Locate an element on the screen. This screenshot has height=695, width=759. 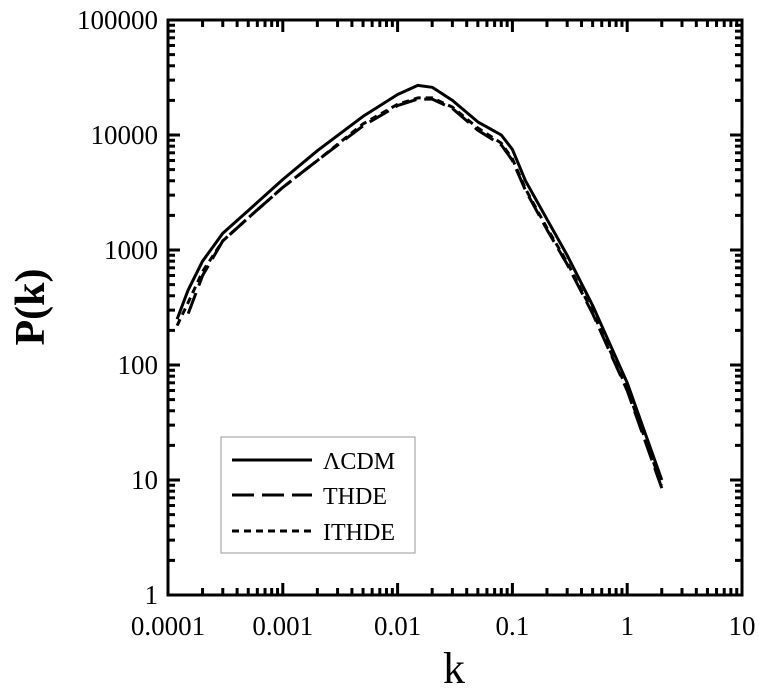
legend-label-ithde: ITHDE is located at coordinates (359, 533).